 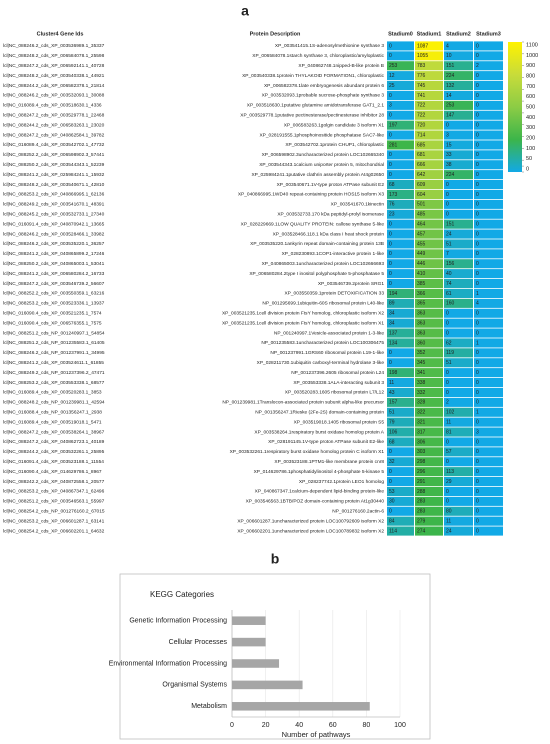 I want to click on cell-value: 720, so click(x=421, y=125).